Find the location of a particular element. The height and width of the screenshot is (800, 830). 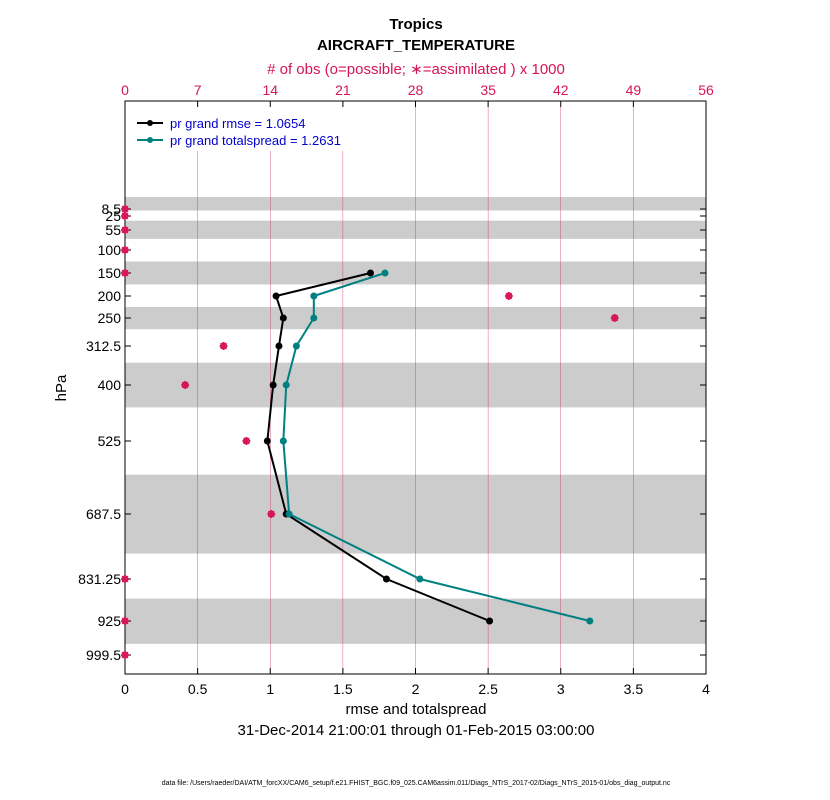

top-axis: 0 7 14 21 28 35 42 49 56 is located at coordinates (417, 94).